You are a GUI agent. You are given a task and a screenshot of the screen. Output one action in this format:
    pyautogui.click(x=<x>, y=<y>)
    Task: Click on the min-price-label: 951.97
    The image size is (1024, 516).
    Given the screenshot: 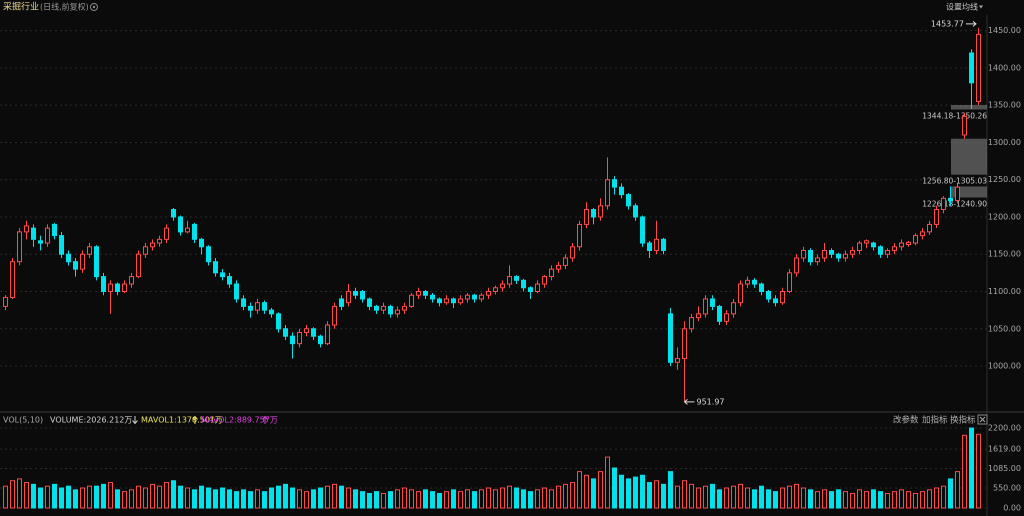 What is the action you would take?
    pyautogui.click(x=711, y=401)
    